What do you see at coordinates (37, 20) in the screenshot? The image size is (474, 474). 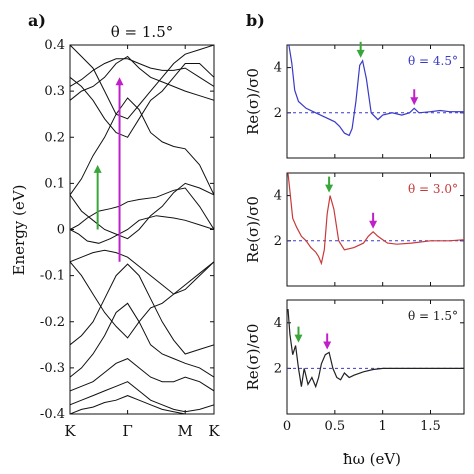 I see `panel-a-label: a)` at bounding box center [37, 20].